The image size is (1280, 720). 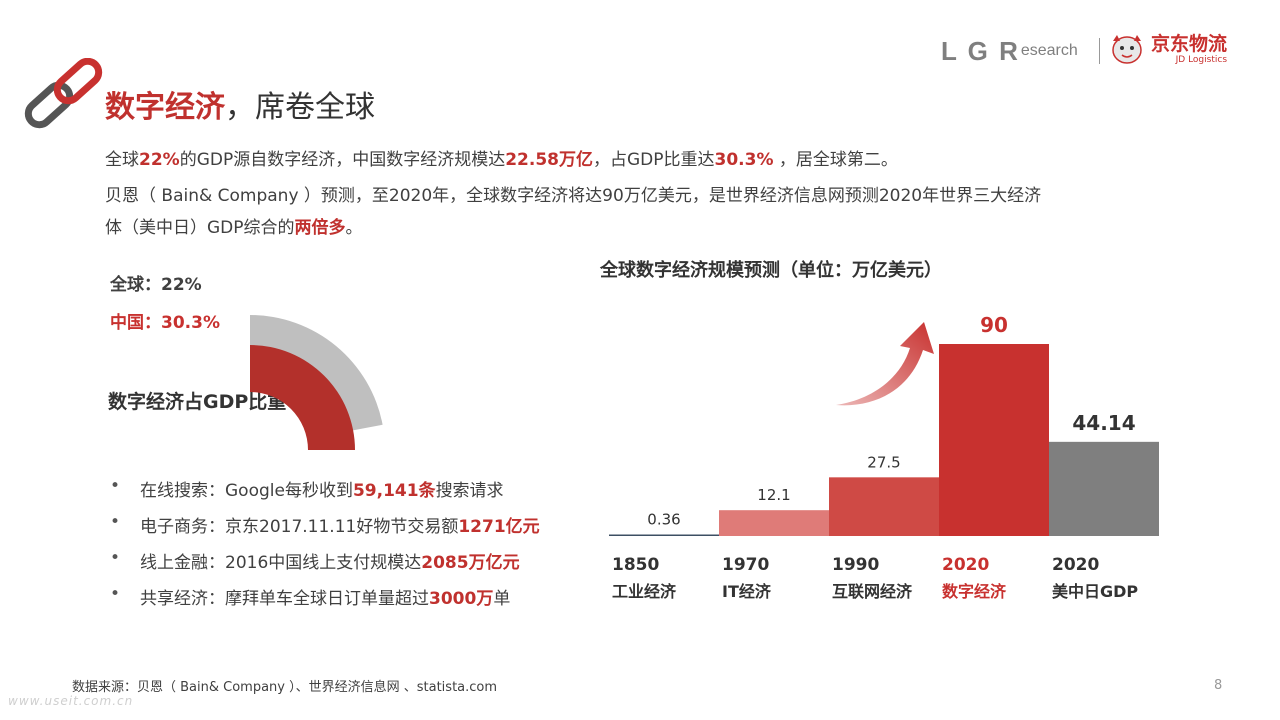 I want to click on bullet-bold: 59,141条, so click(x=394, y=491).